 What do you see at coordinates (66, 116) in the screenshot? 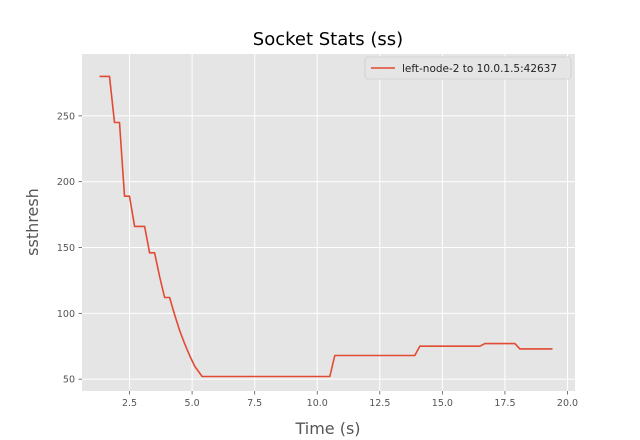
I see `y-tick-label: 250` at bounding box center [66, 116].